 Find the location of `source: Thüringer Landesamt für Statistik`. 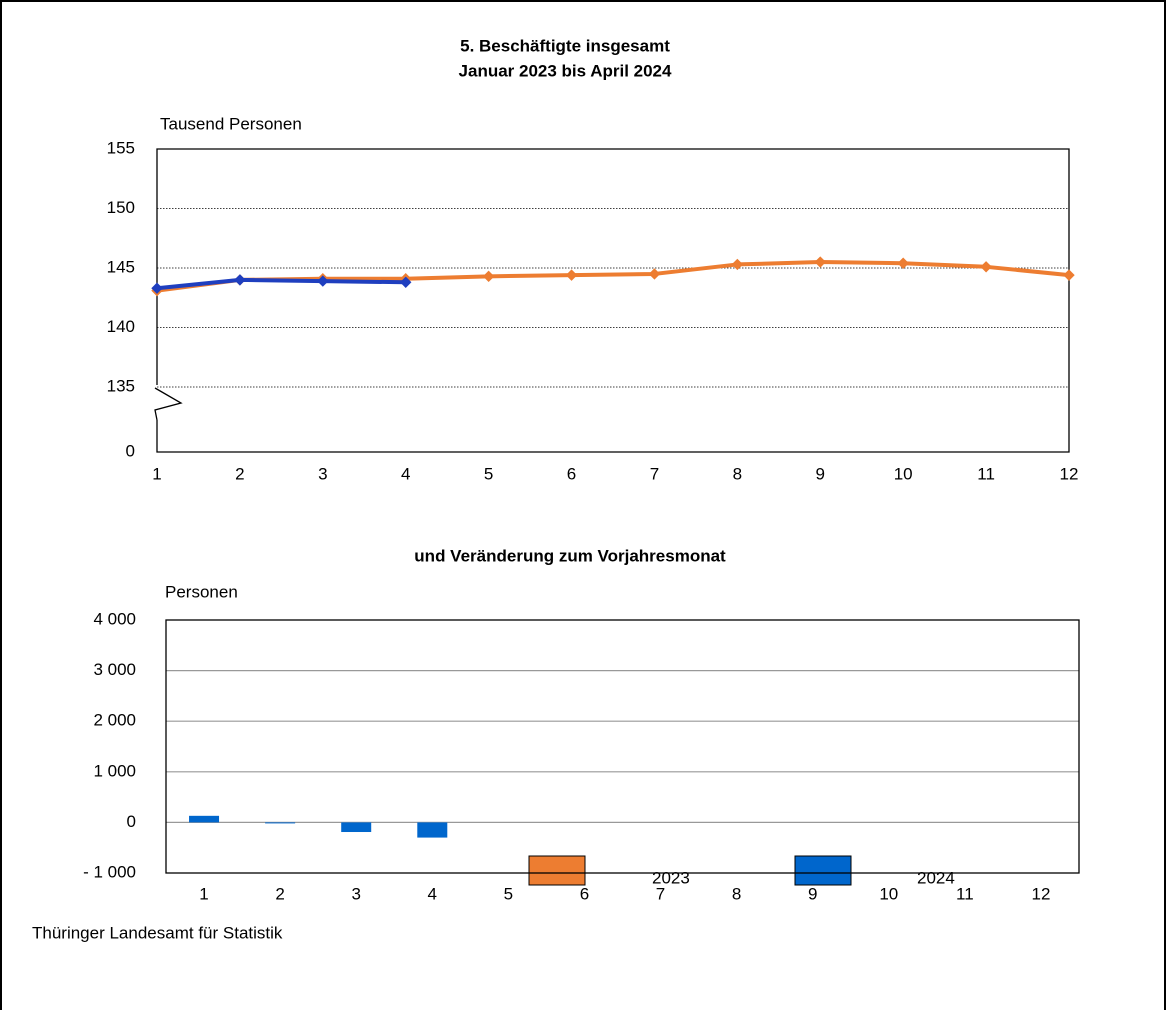

source: Thüringer Landesamt für Statistik is located at coordinates (157, 932).